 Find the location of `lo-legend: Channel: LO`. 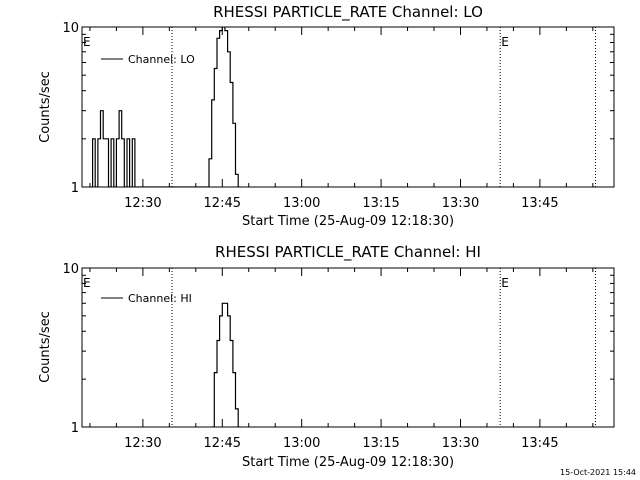

lo-legend: Channel: LO is located at coordinates (148, 59).